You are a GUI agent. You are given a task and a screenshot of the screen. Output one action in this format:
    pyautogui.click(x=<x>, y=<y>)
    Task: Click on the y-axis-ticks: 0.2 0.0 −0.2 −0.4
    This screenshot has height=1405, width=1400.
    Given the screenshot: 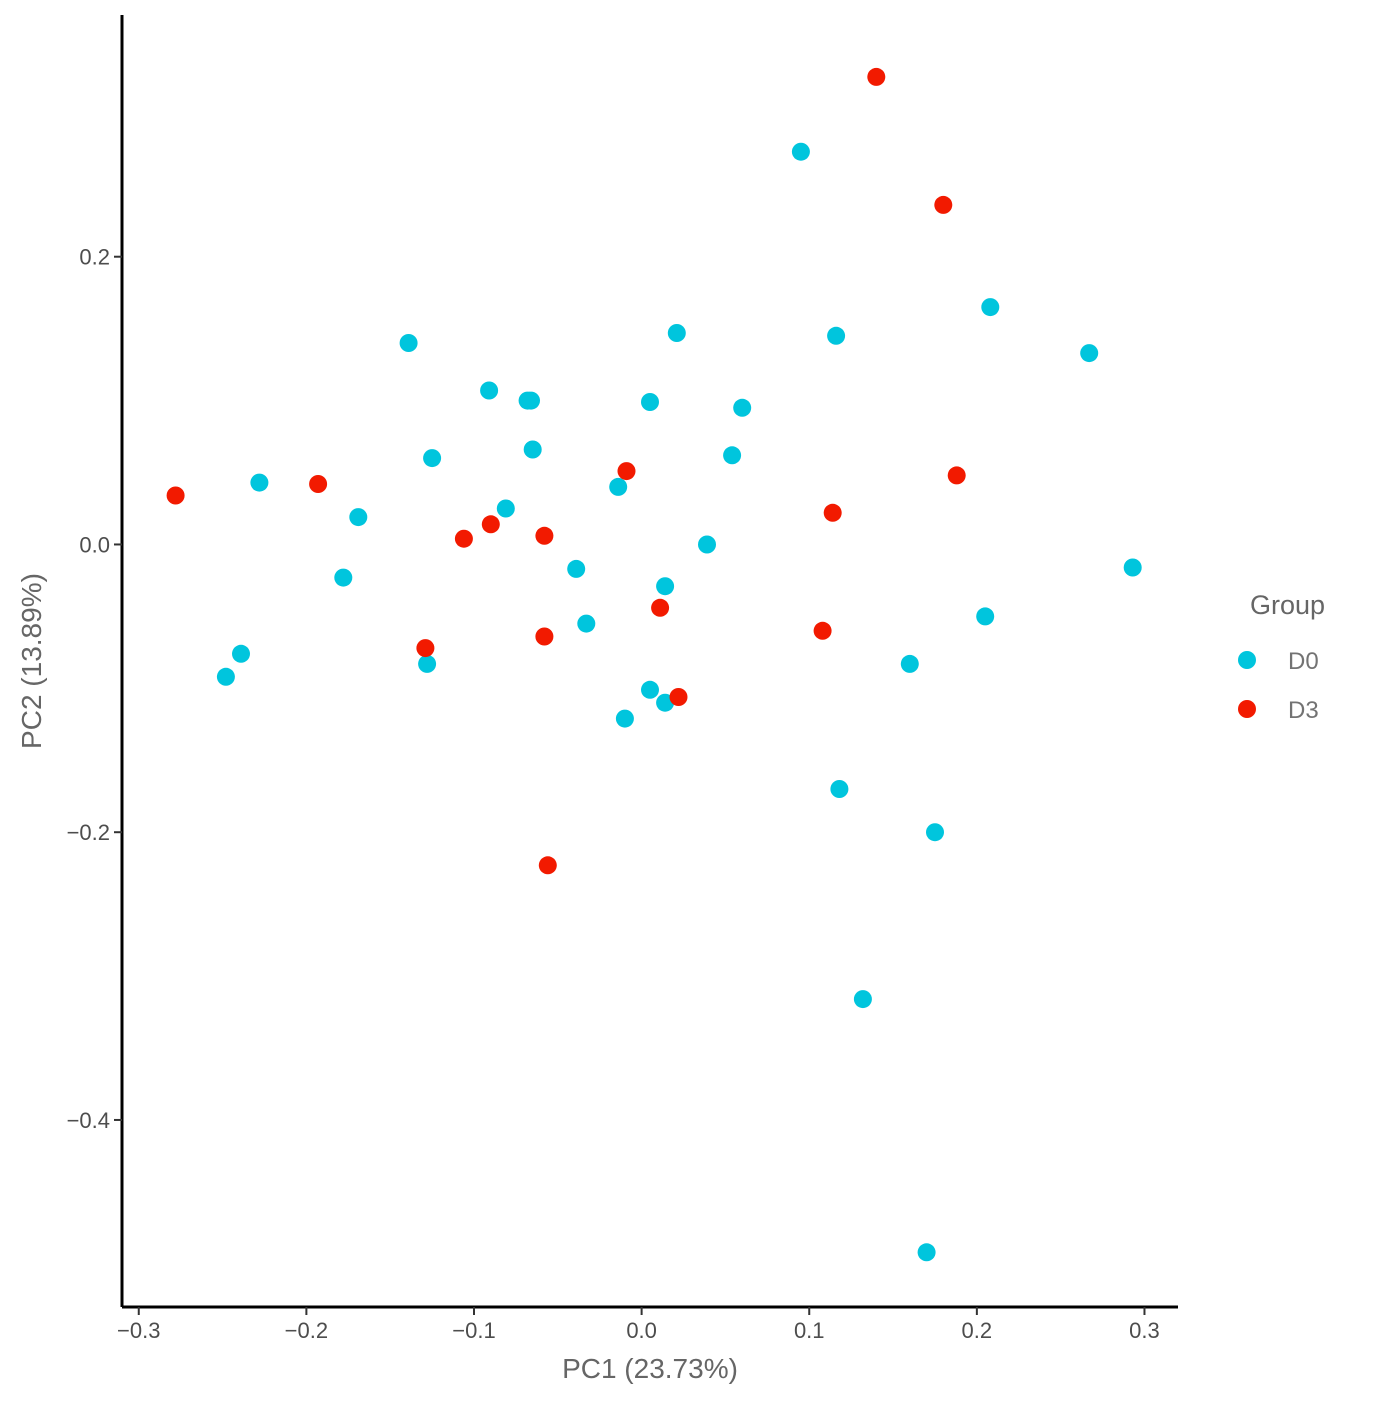 What is the action you would take?
    pyautogui.click(x=94, y=689)
    